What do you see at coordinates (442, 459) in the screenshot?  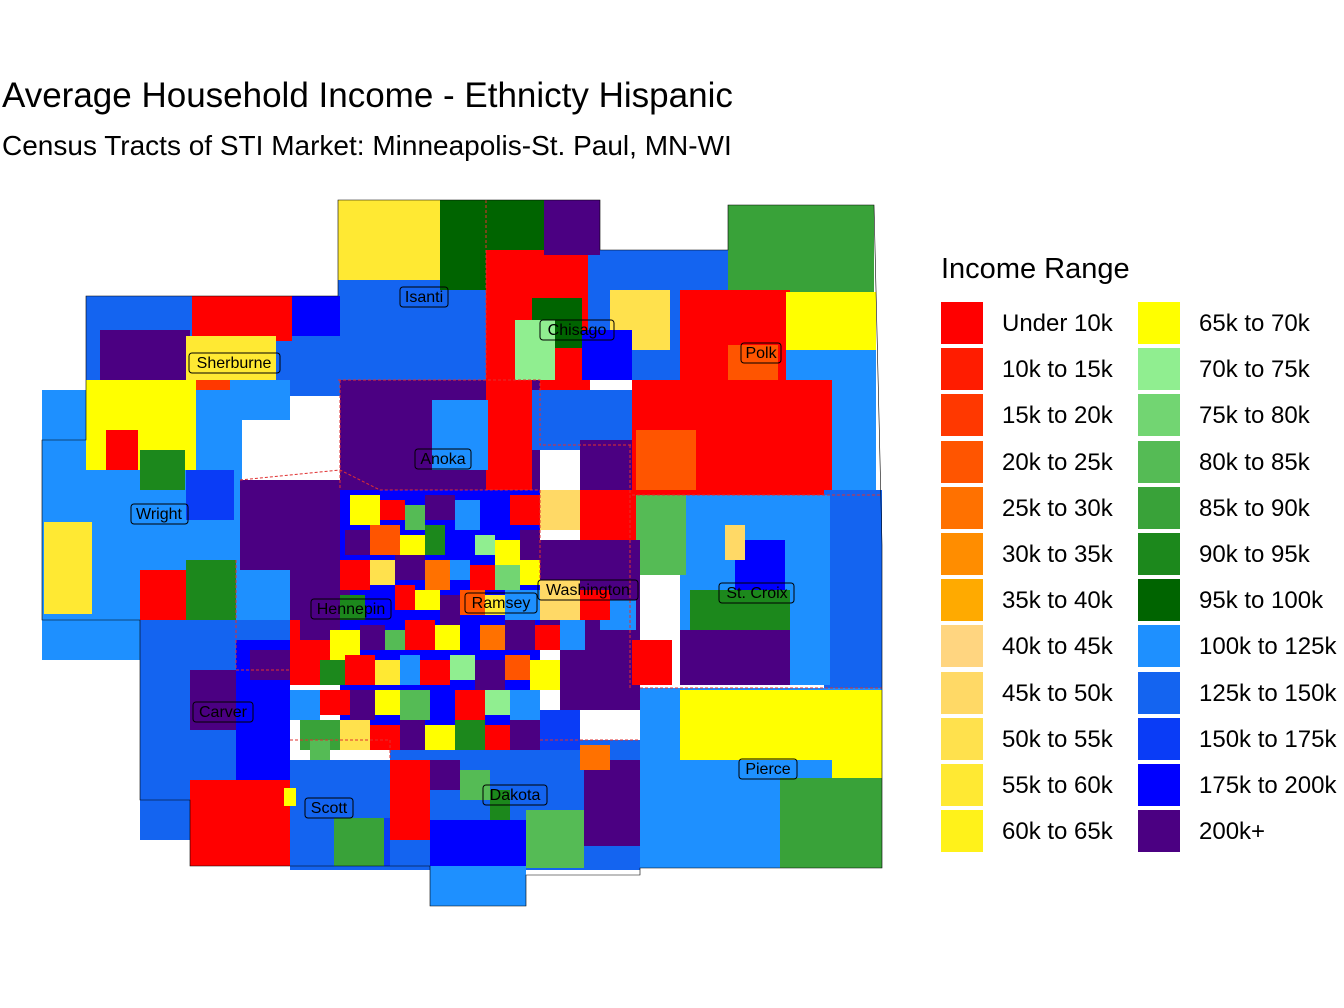 I see `svg-text: Anoka` at bounding box center [442, 459].